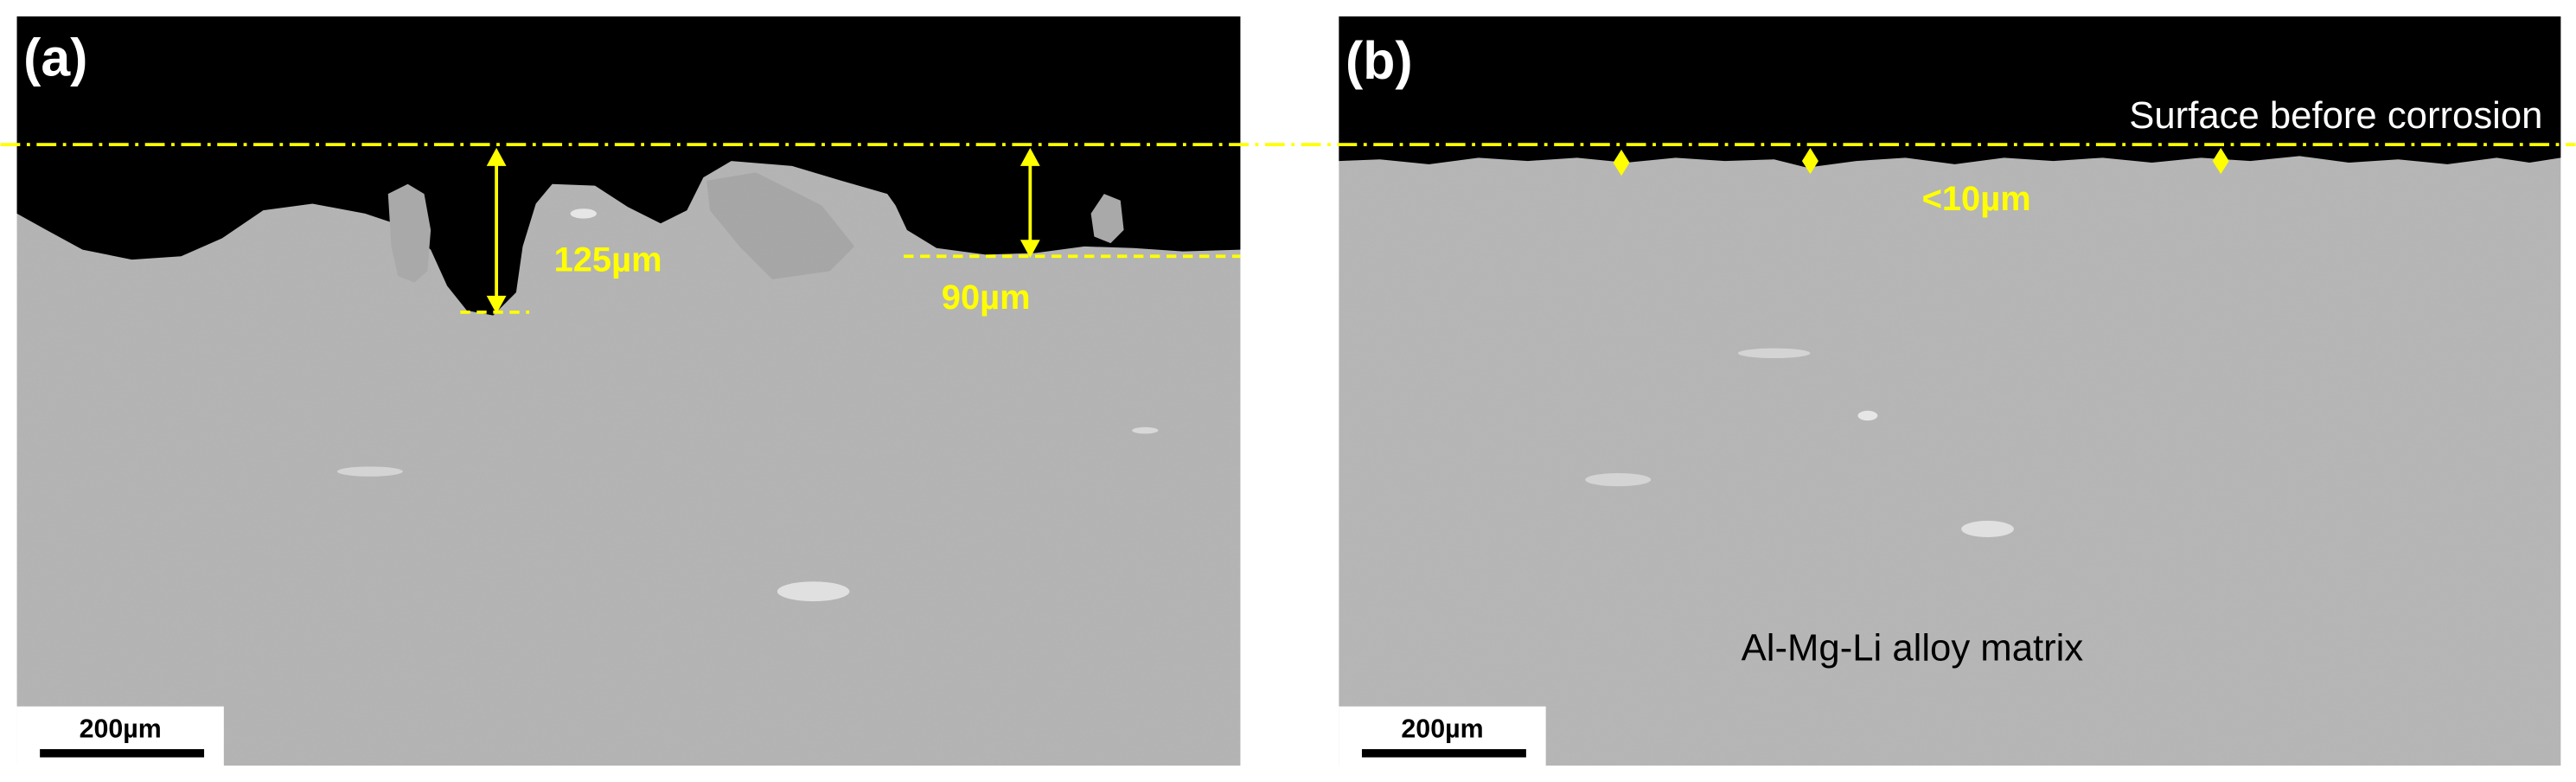 The image size is (2576, 782). I want to click on matrix-label: Al-Mg-Li alloy matrix, so click(1913, 647).